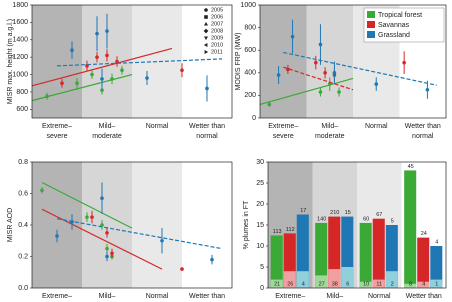  What do you see at coordinates (262, 267) in the screenshot?
I see `y-tick-label: 5` at bounding box center [262, 267].